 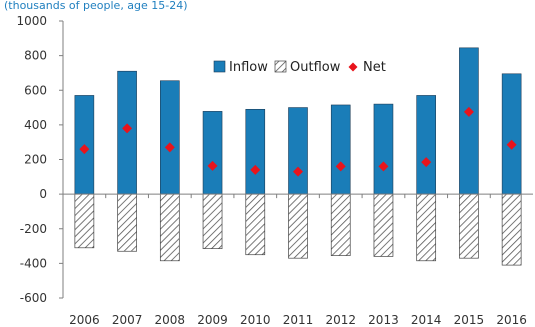 What do you see at coordinates (511, 320) in the screenshot?
I see `x-tick-label: 2016` at bounding box center [511, 320].